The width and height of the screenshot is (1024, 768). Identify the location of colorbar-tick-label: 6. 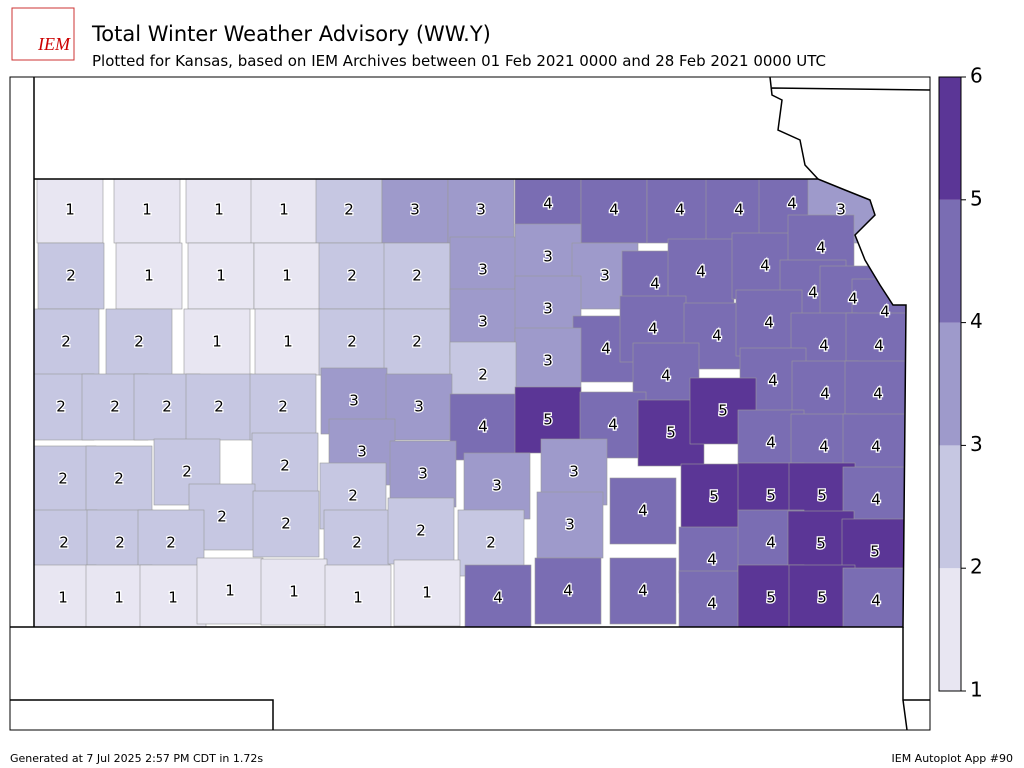
(976, 76).